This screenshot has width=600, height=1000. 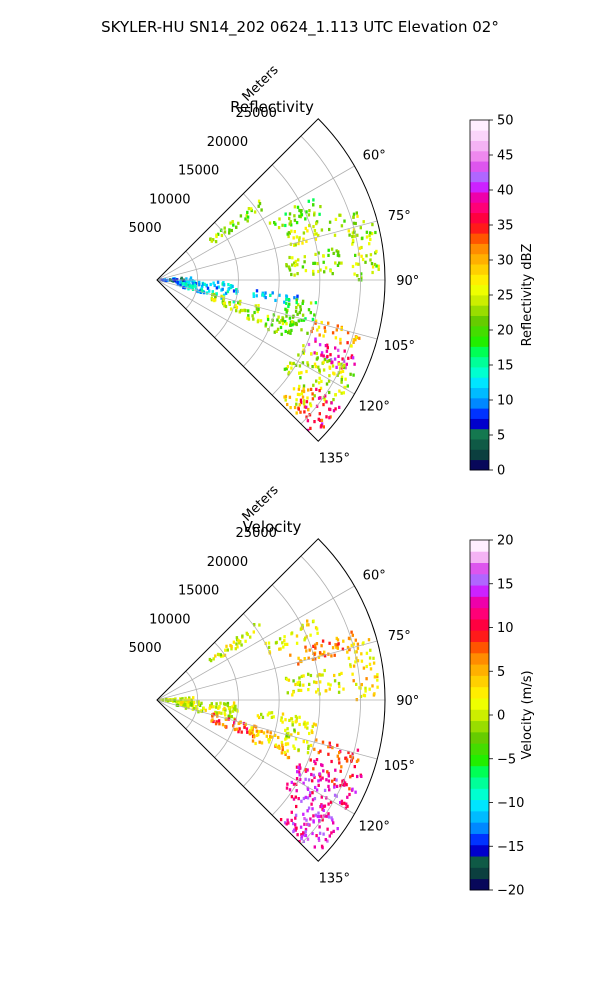 What do you see at coordinates (505, 156) in the screenshot?
I see `colorbar-tick-label: 45` at bounding box center [505, 156].